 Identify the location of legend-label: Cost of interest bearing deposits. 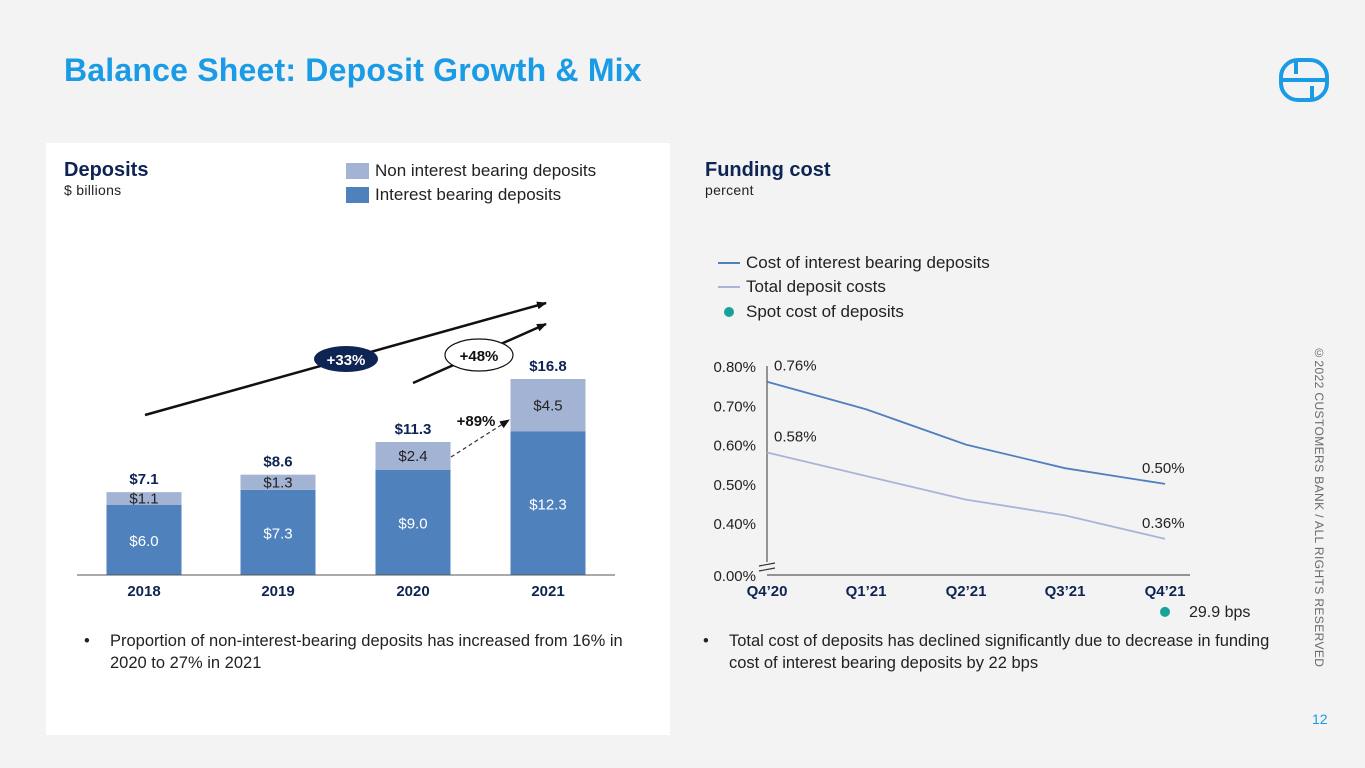
(868, 262).